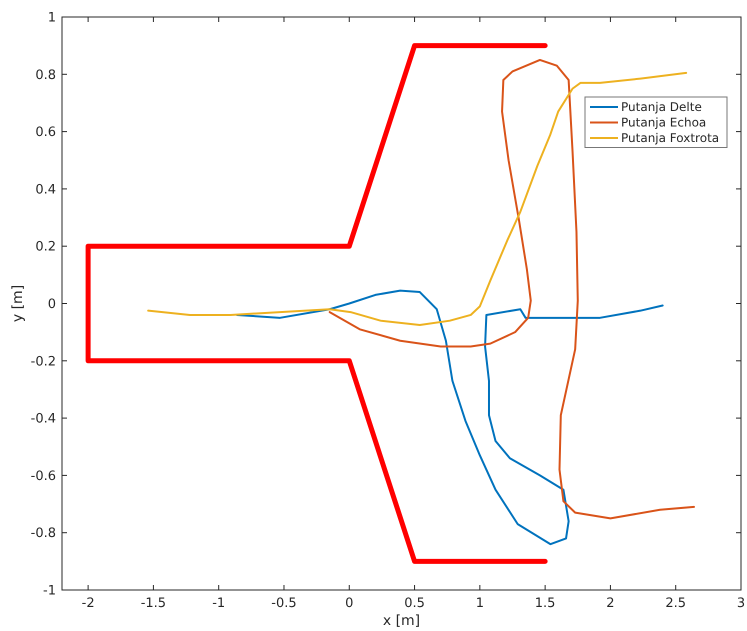  I want to click on legend-label: Putanja Delte, so click(661, 107).